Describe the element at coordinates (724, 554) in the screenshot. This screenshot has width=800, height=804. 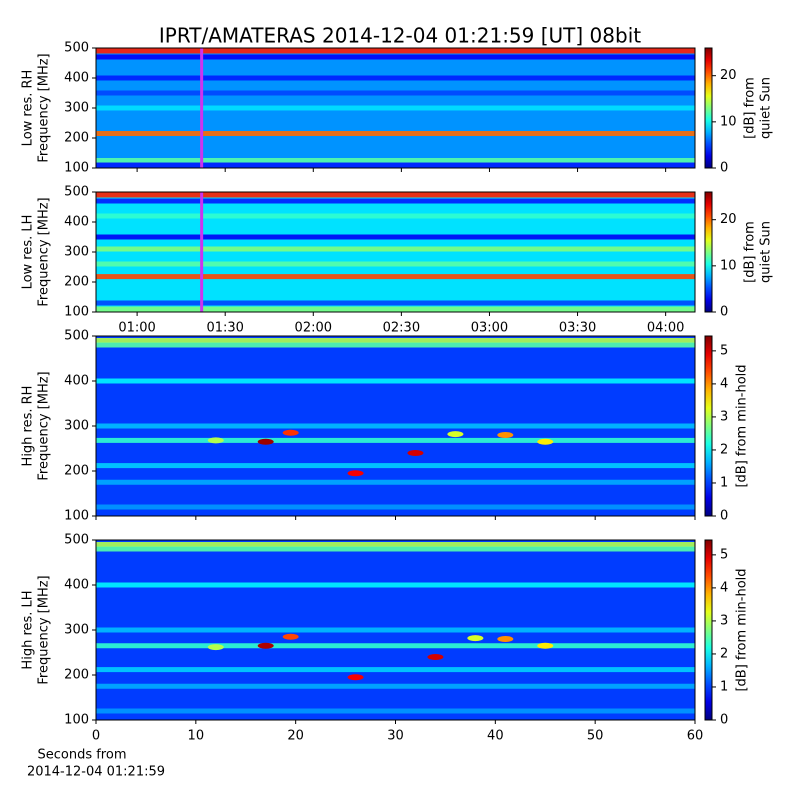
I see `colorbar-tick-label: 5` at that location.